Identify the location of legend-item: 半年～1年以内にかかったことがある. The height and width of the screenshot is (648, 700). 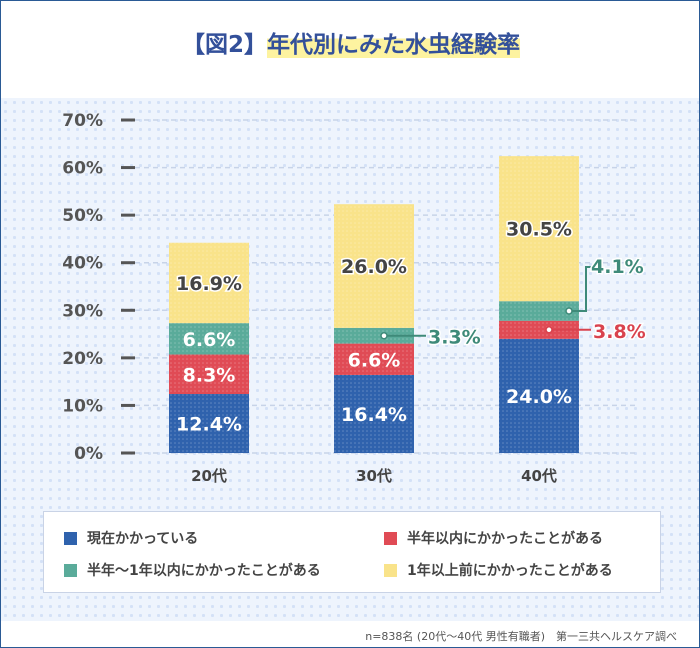
(192, 570).